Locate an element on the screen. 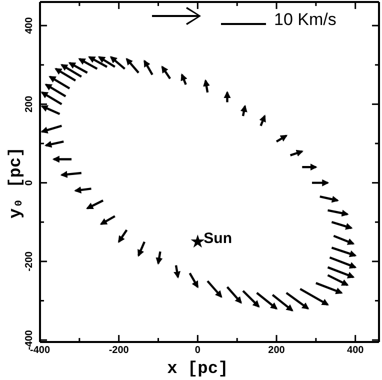 The height and width of the screenshot is (380, 382). y-tick-label: -200 is located at coordinates (29, 261).